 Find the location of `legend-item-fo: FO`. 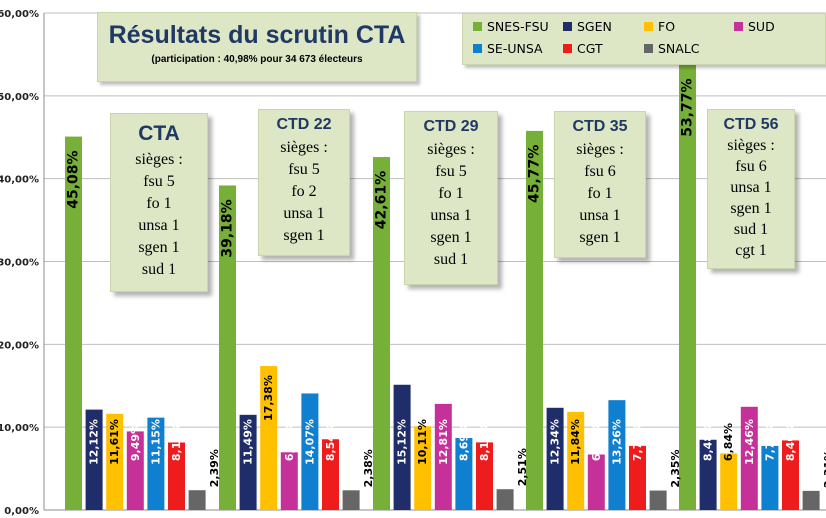

legend-item-fo: FO is located at coordinates (659, 26).